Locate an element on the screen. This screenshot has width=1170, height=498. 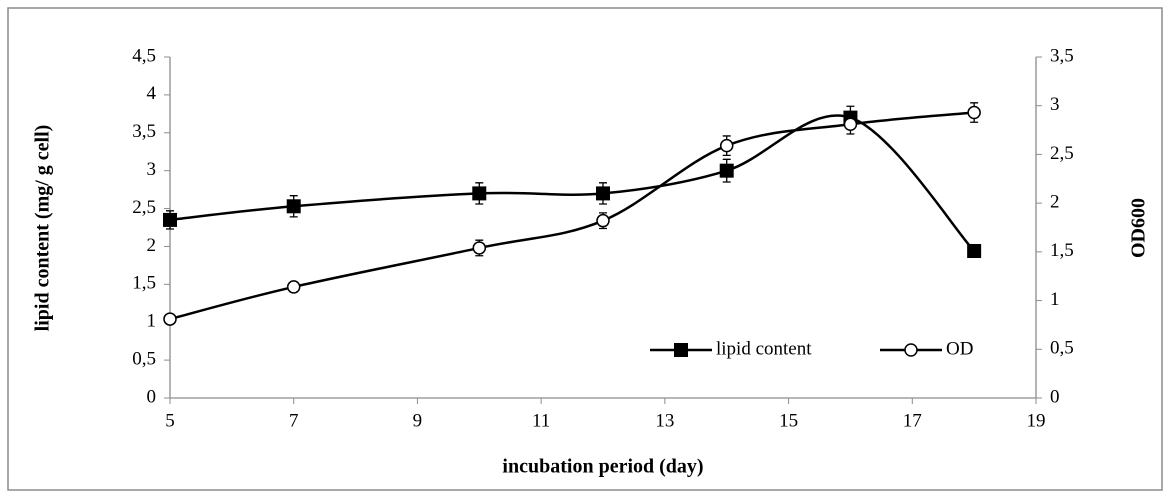
legend-label: OD is located at coordinates (959, 348).